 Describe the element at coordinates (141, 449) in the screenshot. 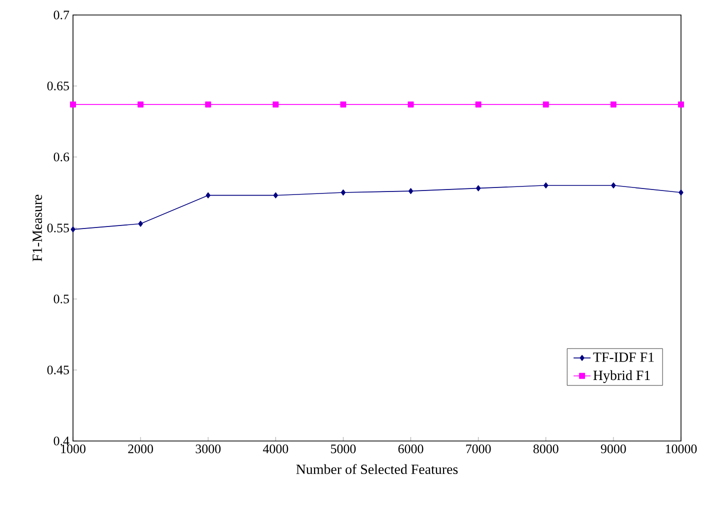

I see `x-tick-label: 2000` at that location.